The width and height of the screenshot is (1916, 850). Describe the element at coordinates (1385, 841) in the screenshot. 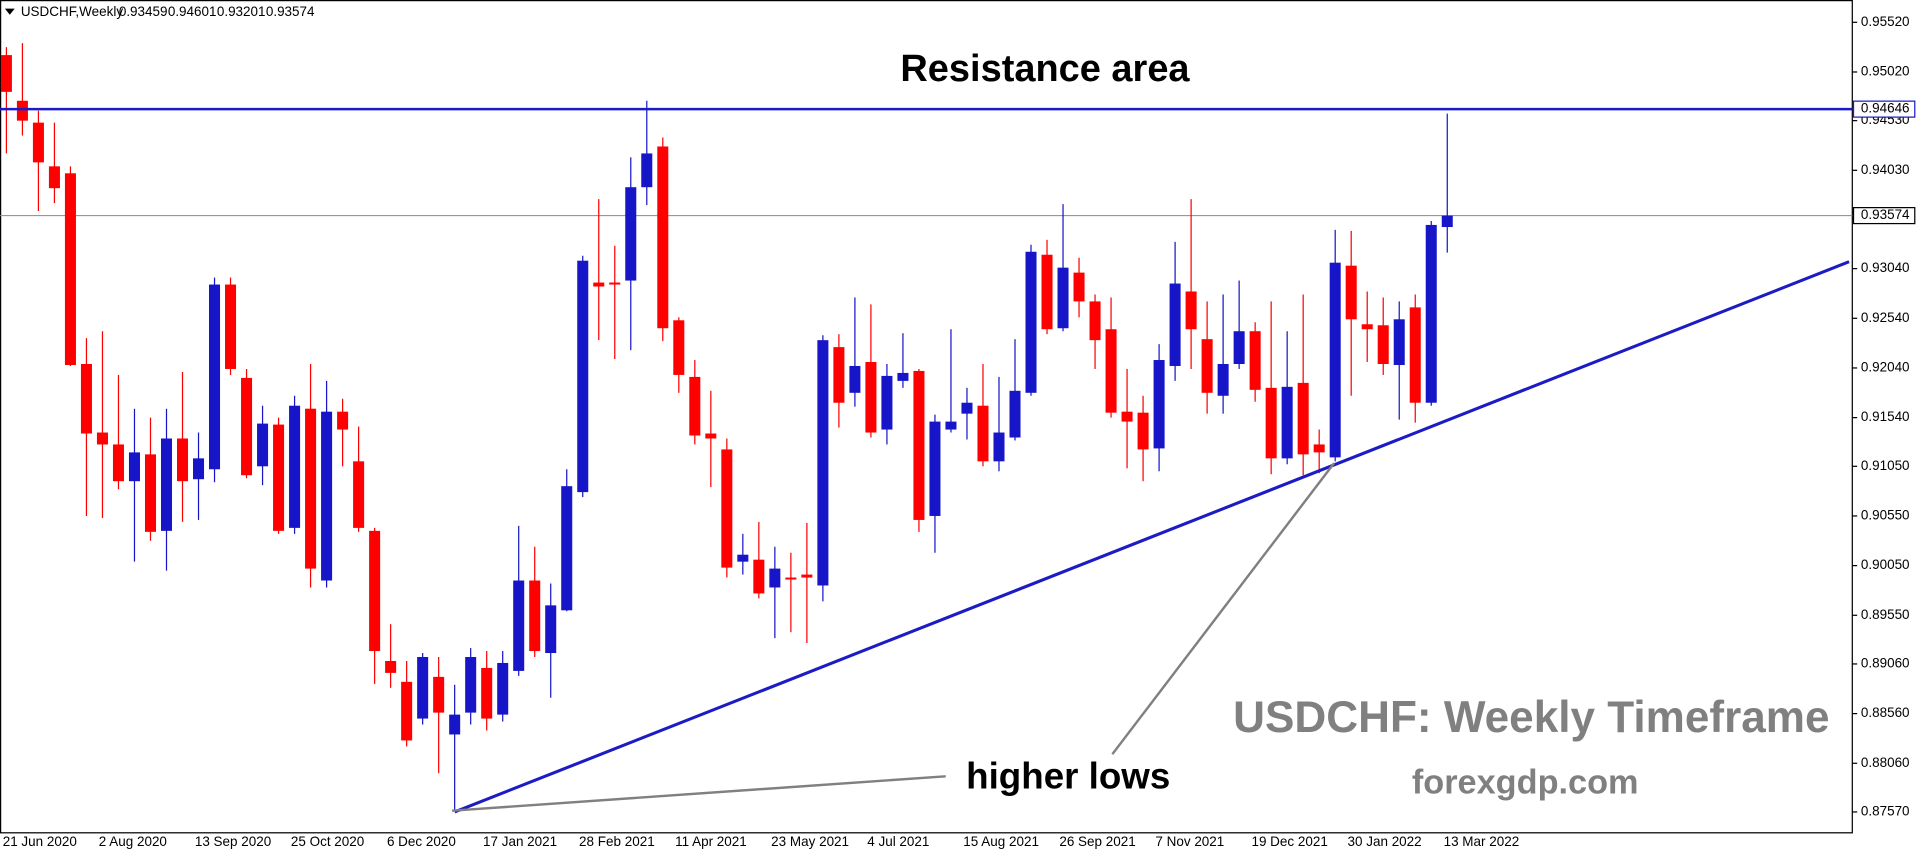

I see `x-tick-label: 30 Jan 2022` at that location.